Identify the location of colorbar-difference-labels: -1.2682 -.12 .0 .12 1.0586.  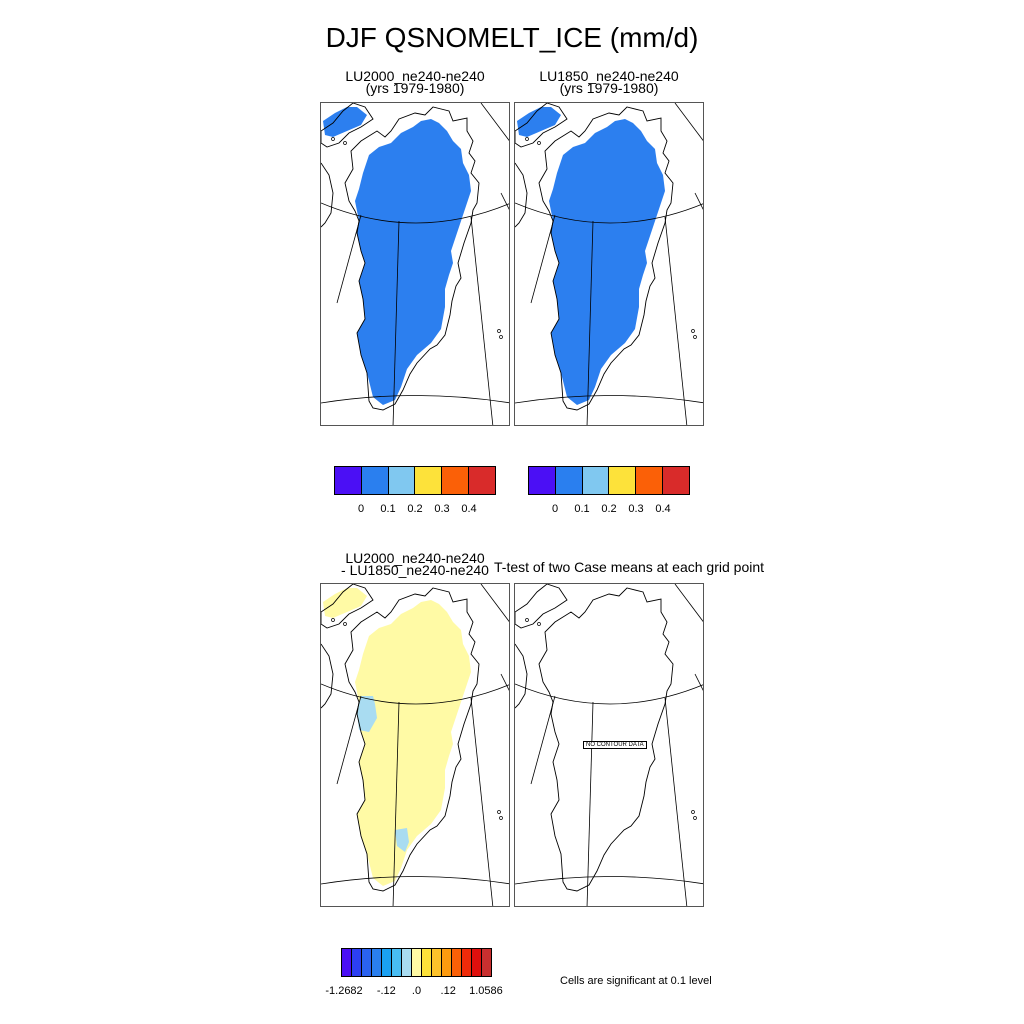
(413, 992).